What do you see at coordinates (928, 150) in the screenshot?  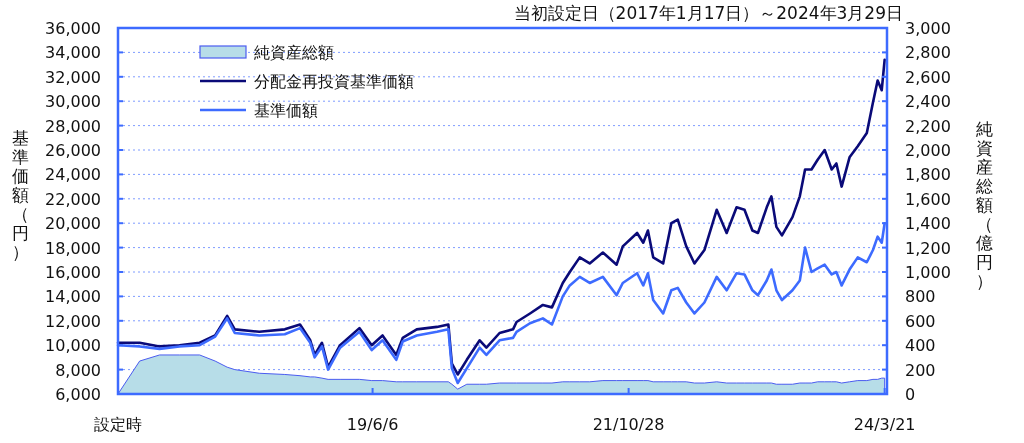 I see `y2-tick-label: 2,000` at bounding box center [928, 150].